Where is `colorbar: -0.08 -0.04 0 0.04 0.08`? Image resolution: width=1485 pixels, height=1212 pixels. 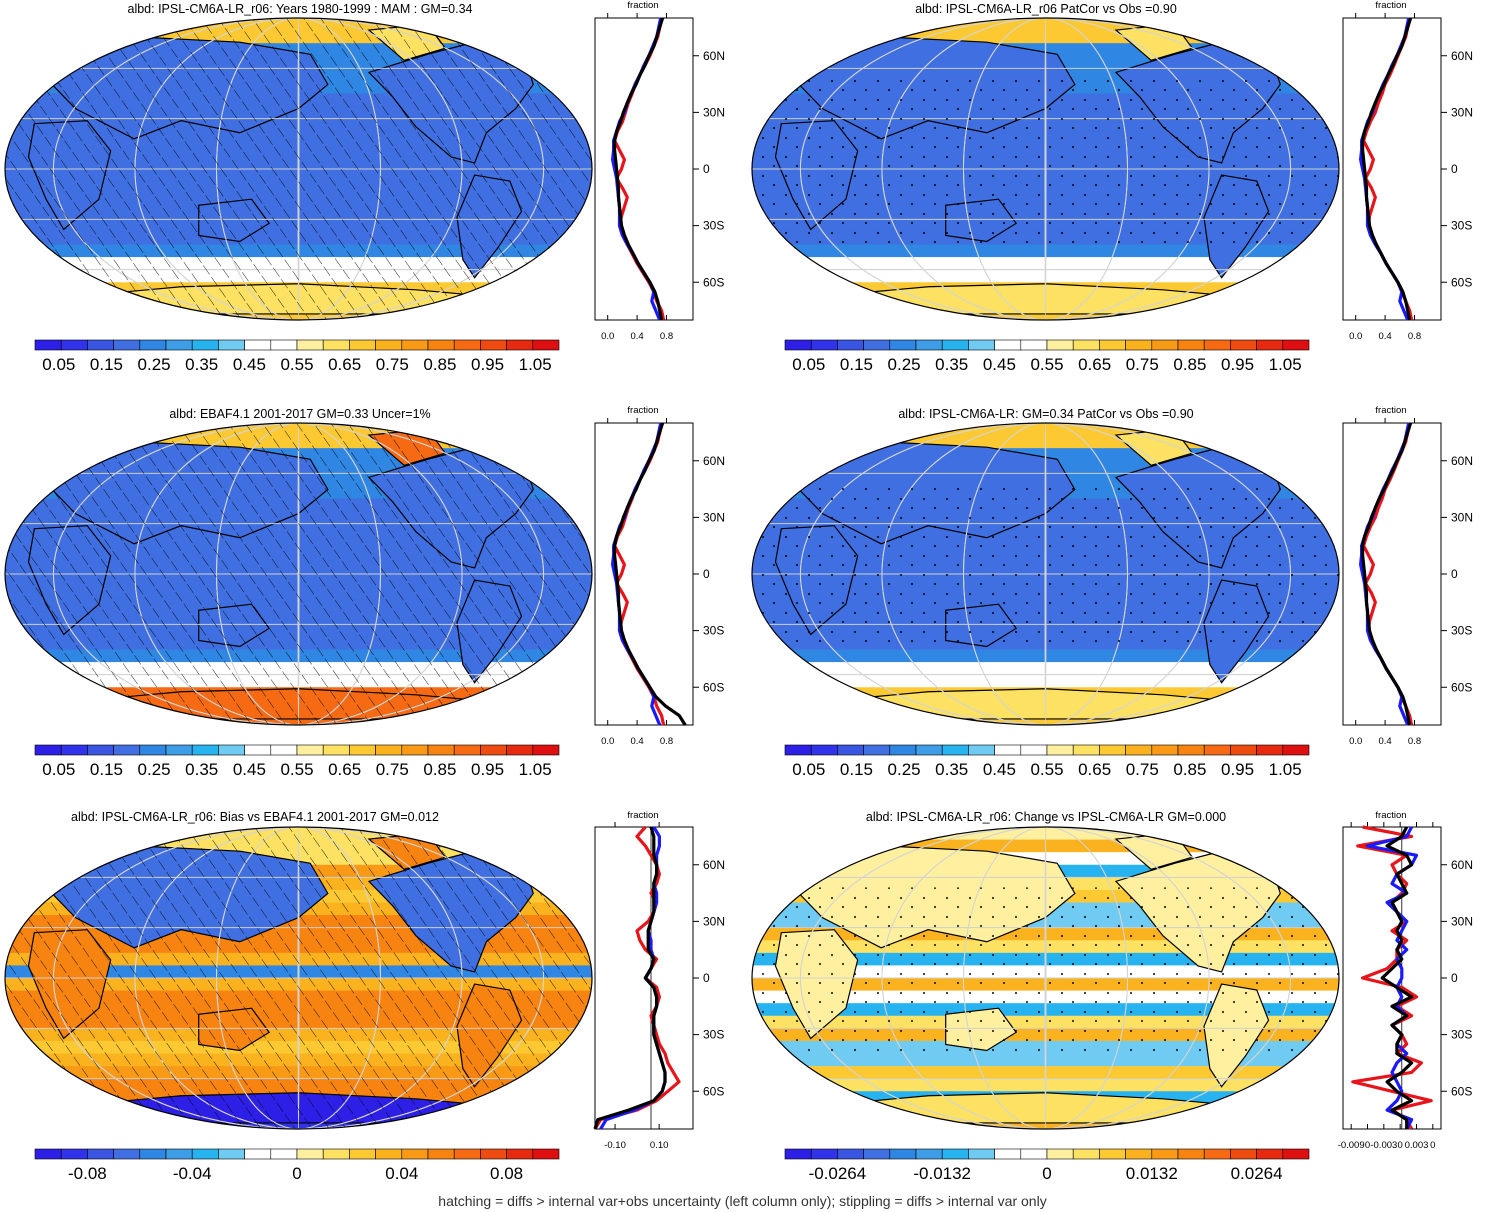 colorbar: -0.08 -0.04 0 0.04 0.08 is located at coordinates (297, 1165).